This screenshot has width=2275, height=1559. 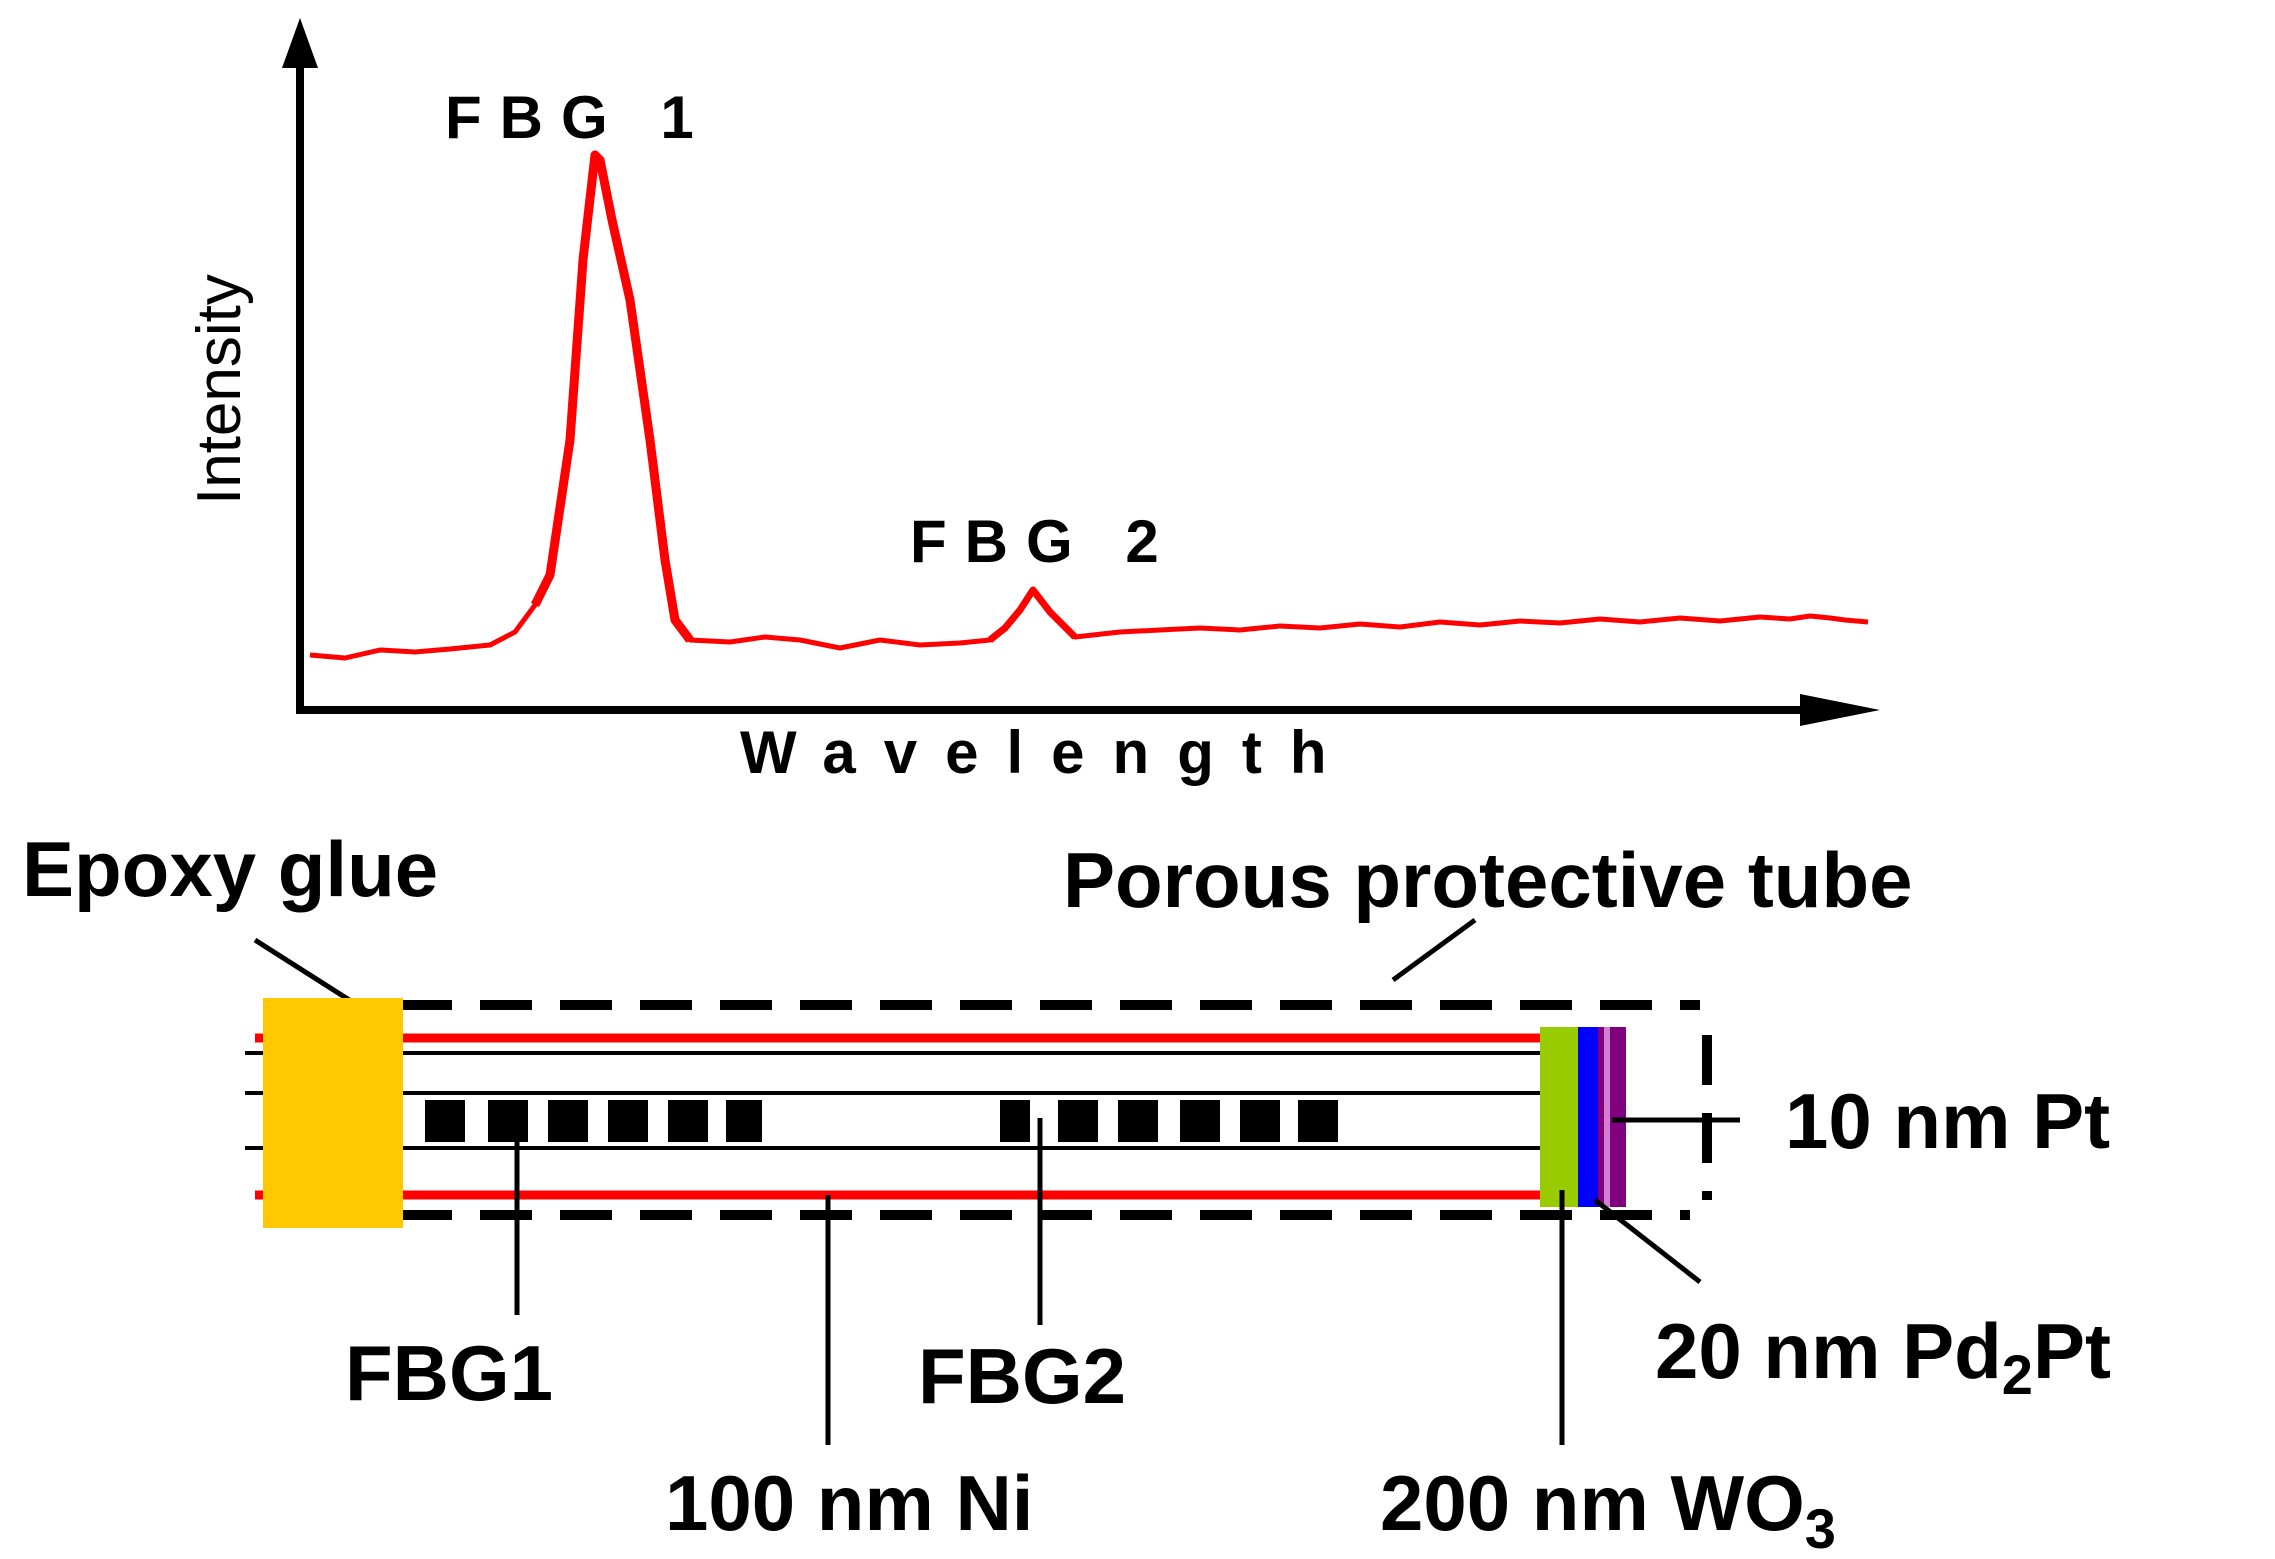 What do you see at coordinates (593, 1121) in the screenshot?
I see `fbg1-grating` at bounding box center [593, 1121].